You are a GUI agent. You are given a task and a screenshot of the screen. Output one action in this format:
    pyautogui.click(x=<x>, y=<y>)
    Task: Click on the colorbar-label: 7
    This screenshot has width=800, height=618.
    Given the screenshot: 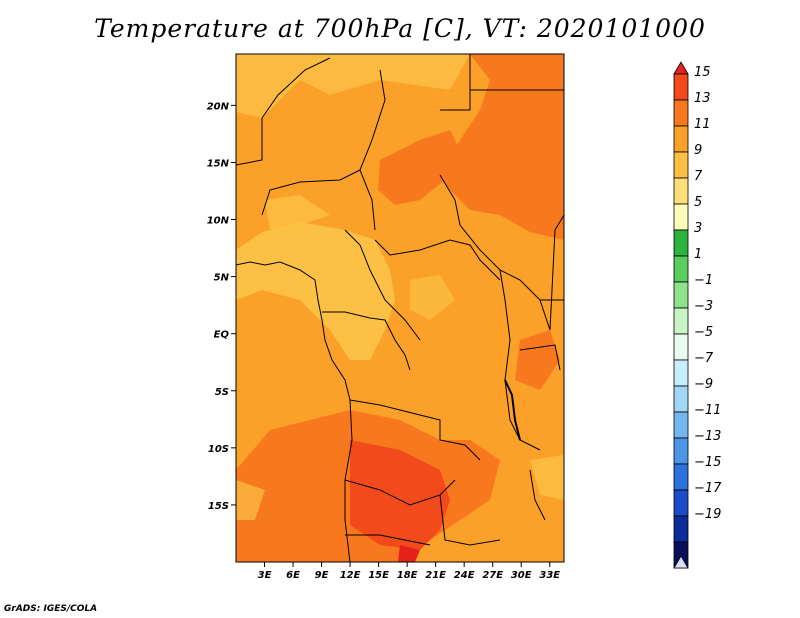 What is the action you would take?
    pyautogui.click(x=698, y=176)
    